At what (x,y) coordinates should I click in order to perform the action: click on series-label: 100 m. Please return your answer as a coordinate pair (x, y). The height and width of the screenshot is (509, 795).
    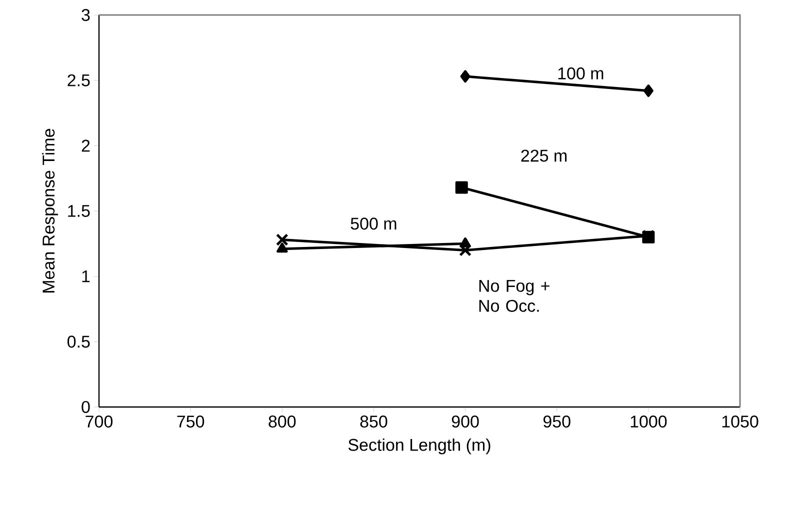
    Looking at the image, I should click on (581, 73).